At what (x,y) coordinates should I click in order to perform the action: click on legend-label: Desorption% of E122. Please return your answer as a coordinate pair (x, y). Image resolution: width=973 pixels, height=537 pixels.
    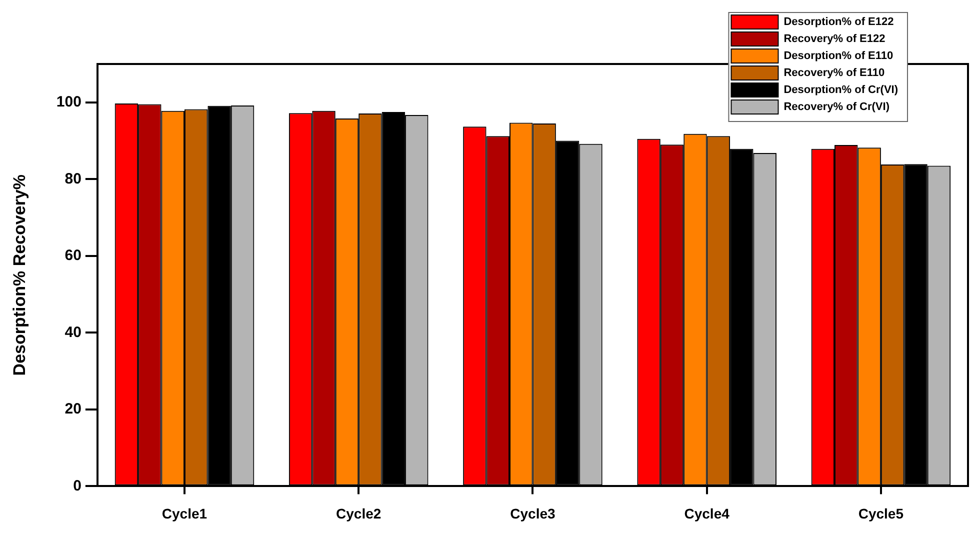
    Looking at the image, I should click on (839, 22).